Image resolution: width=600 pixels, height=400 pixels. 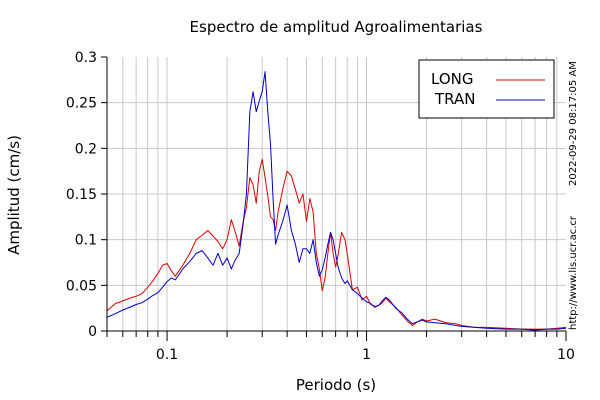 What do you see at coordinates (366, 355) in the screenshot?
I see `x-tick-label: 1` at bounding box center [366, 355].